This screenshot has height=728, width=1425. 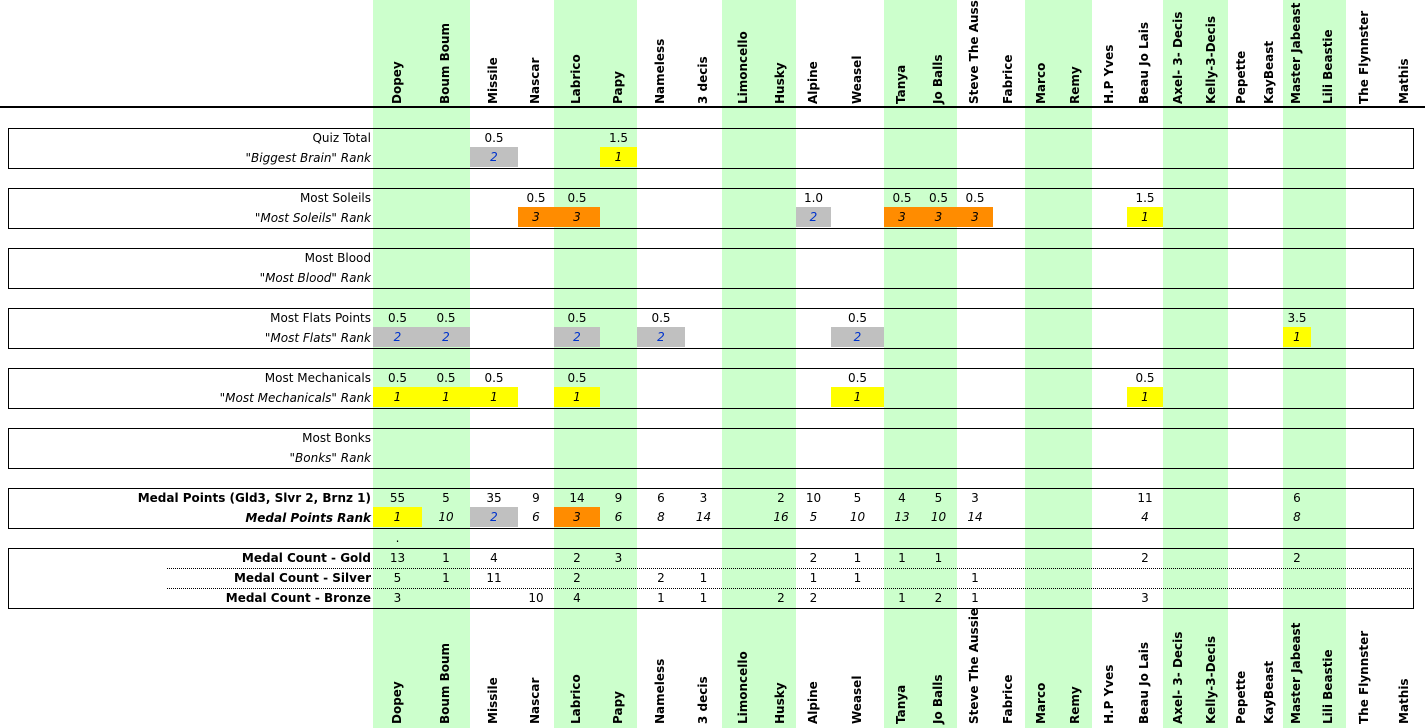 I want to click on top-header-alpine: Alpine, so click(x=813, y=82).